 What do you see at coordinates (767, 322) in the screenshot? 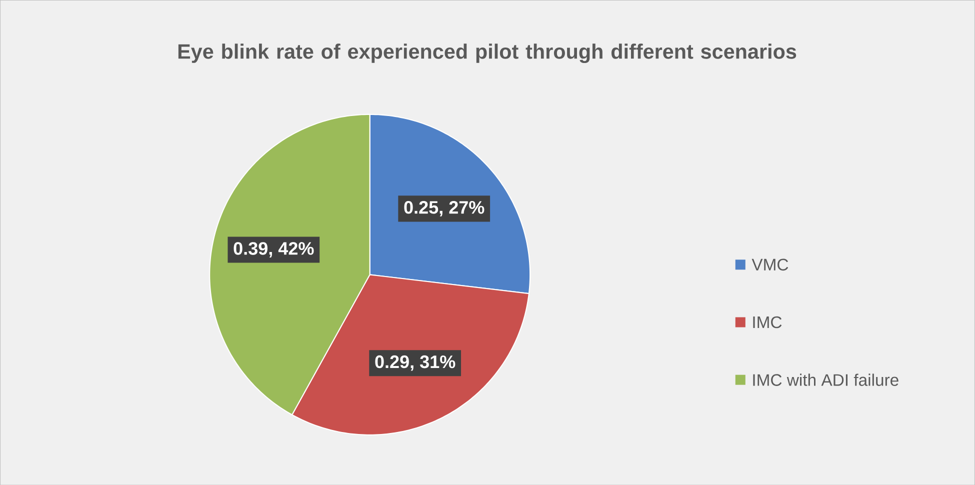
I see `legend-label: IMC` at bounding box center [767, 322].